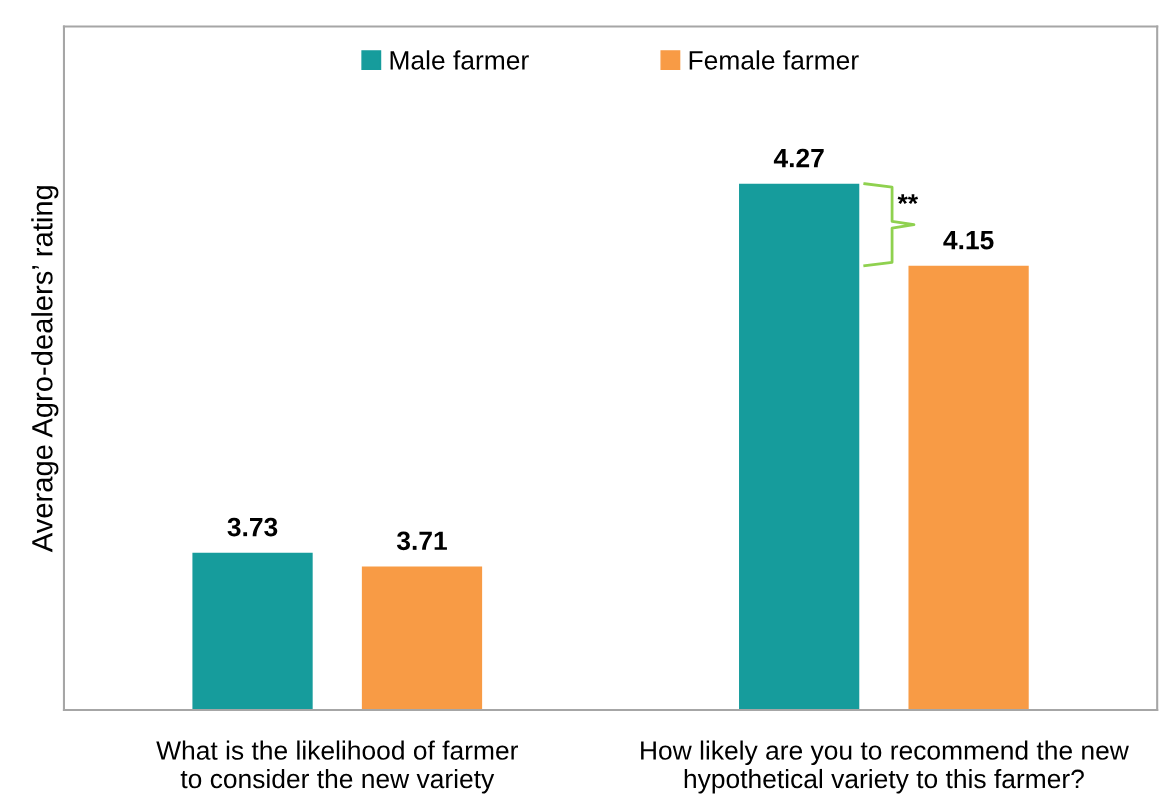  I want to click on data-label: 4.15, so click(968, 240).